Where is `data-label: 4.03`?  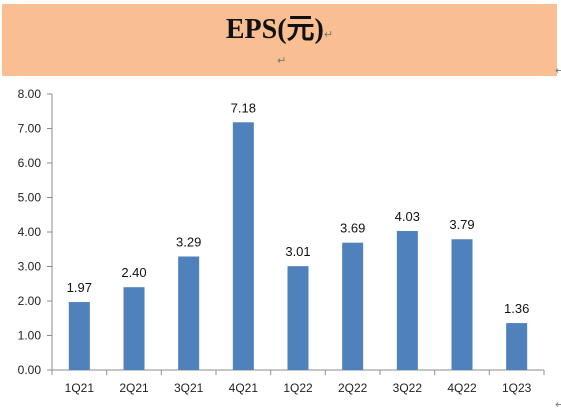
data-label: 4.03 is located at coordinates (407, 216).